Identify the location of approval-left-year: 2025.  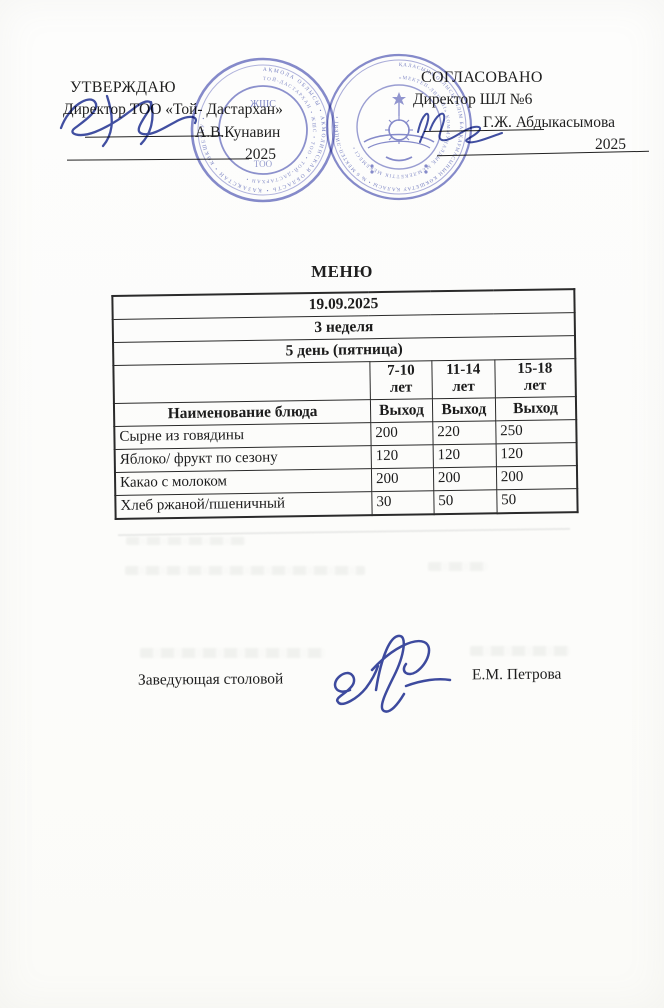
(260, 155).